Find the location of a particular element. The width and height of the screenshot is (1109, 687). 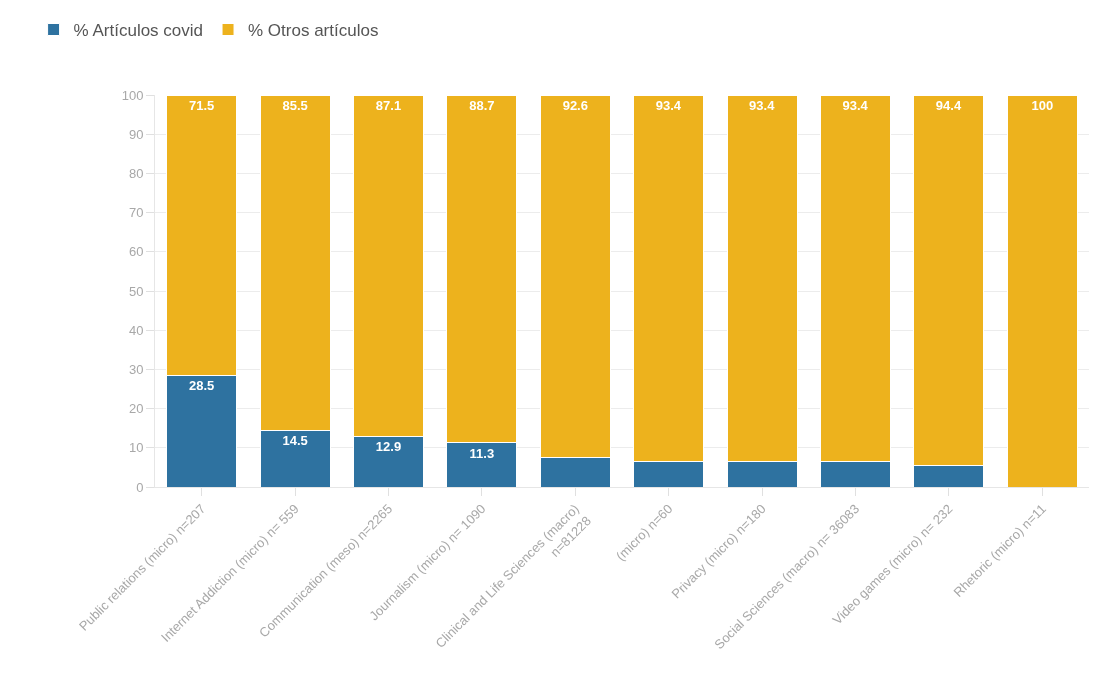

data-label: 92.6 is located at coordinates (575, 105).